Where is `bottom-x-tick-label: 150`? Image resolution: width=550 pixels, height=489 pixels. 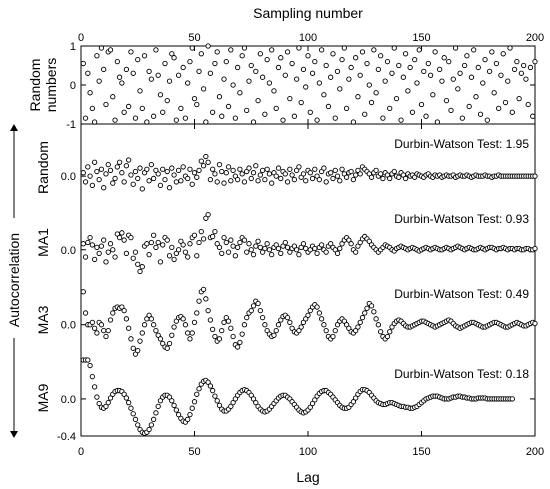 bottom-x-tick-label: 150 is located at coordinates (421, 452).